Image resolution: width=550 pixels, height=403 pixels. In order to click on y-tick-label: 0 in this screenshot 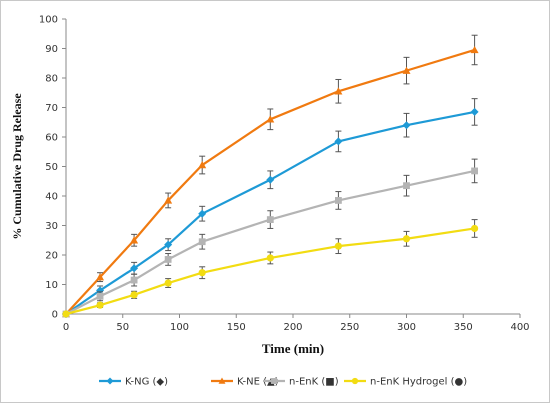, I will do `click(55, 315)`.